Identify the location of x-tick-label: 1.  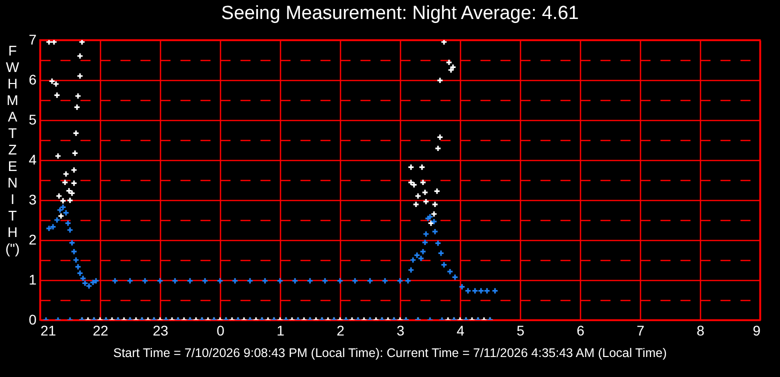
(280, 330).